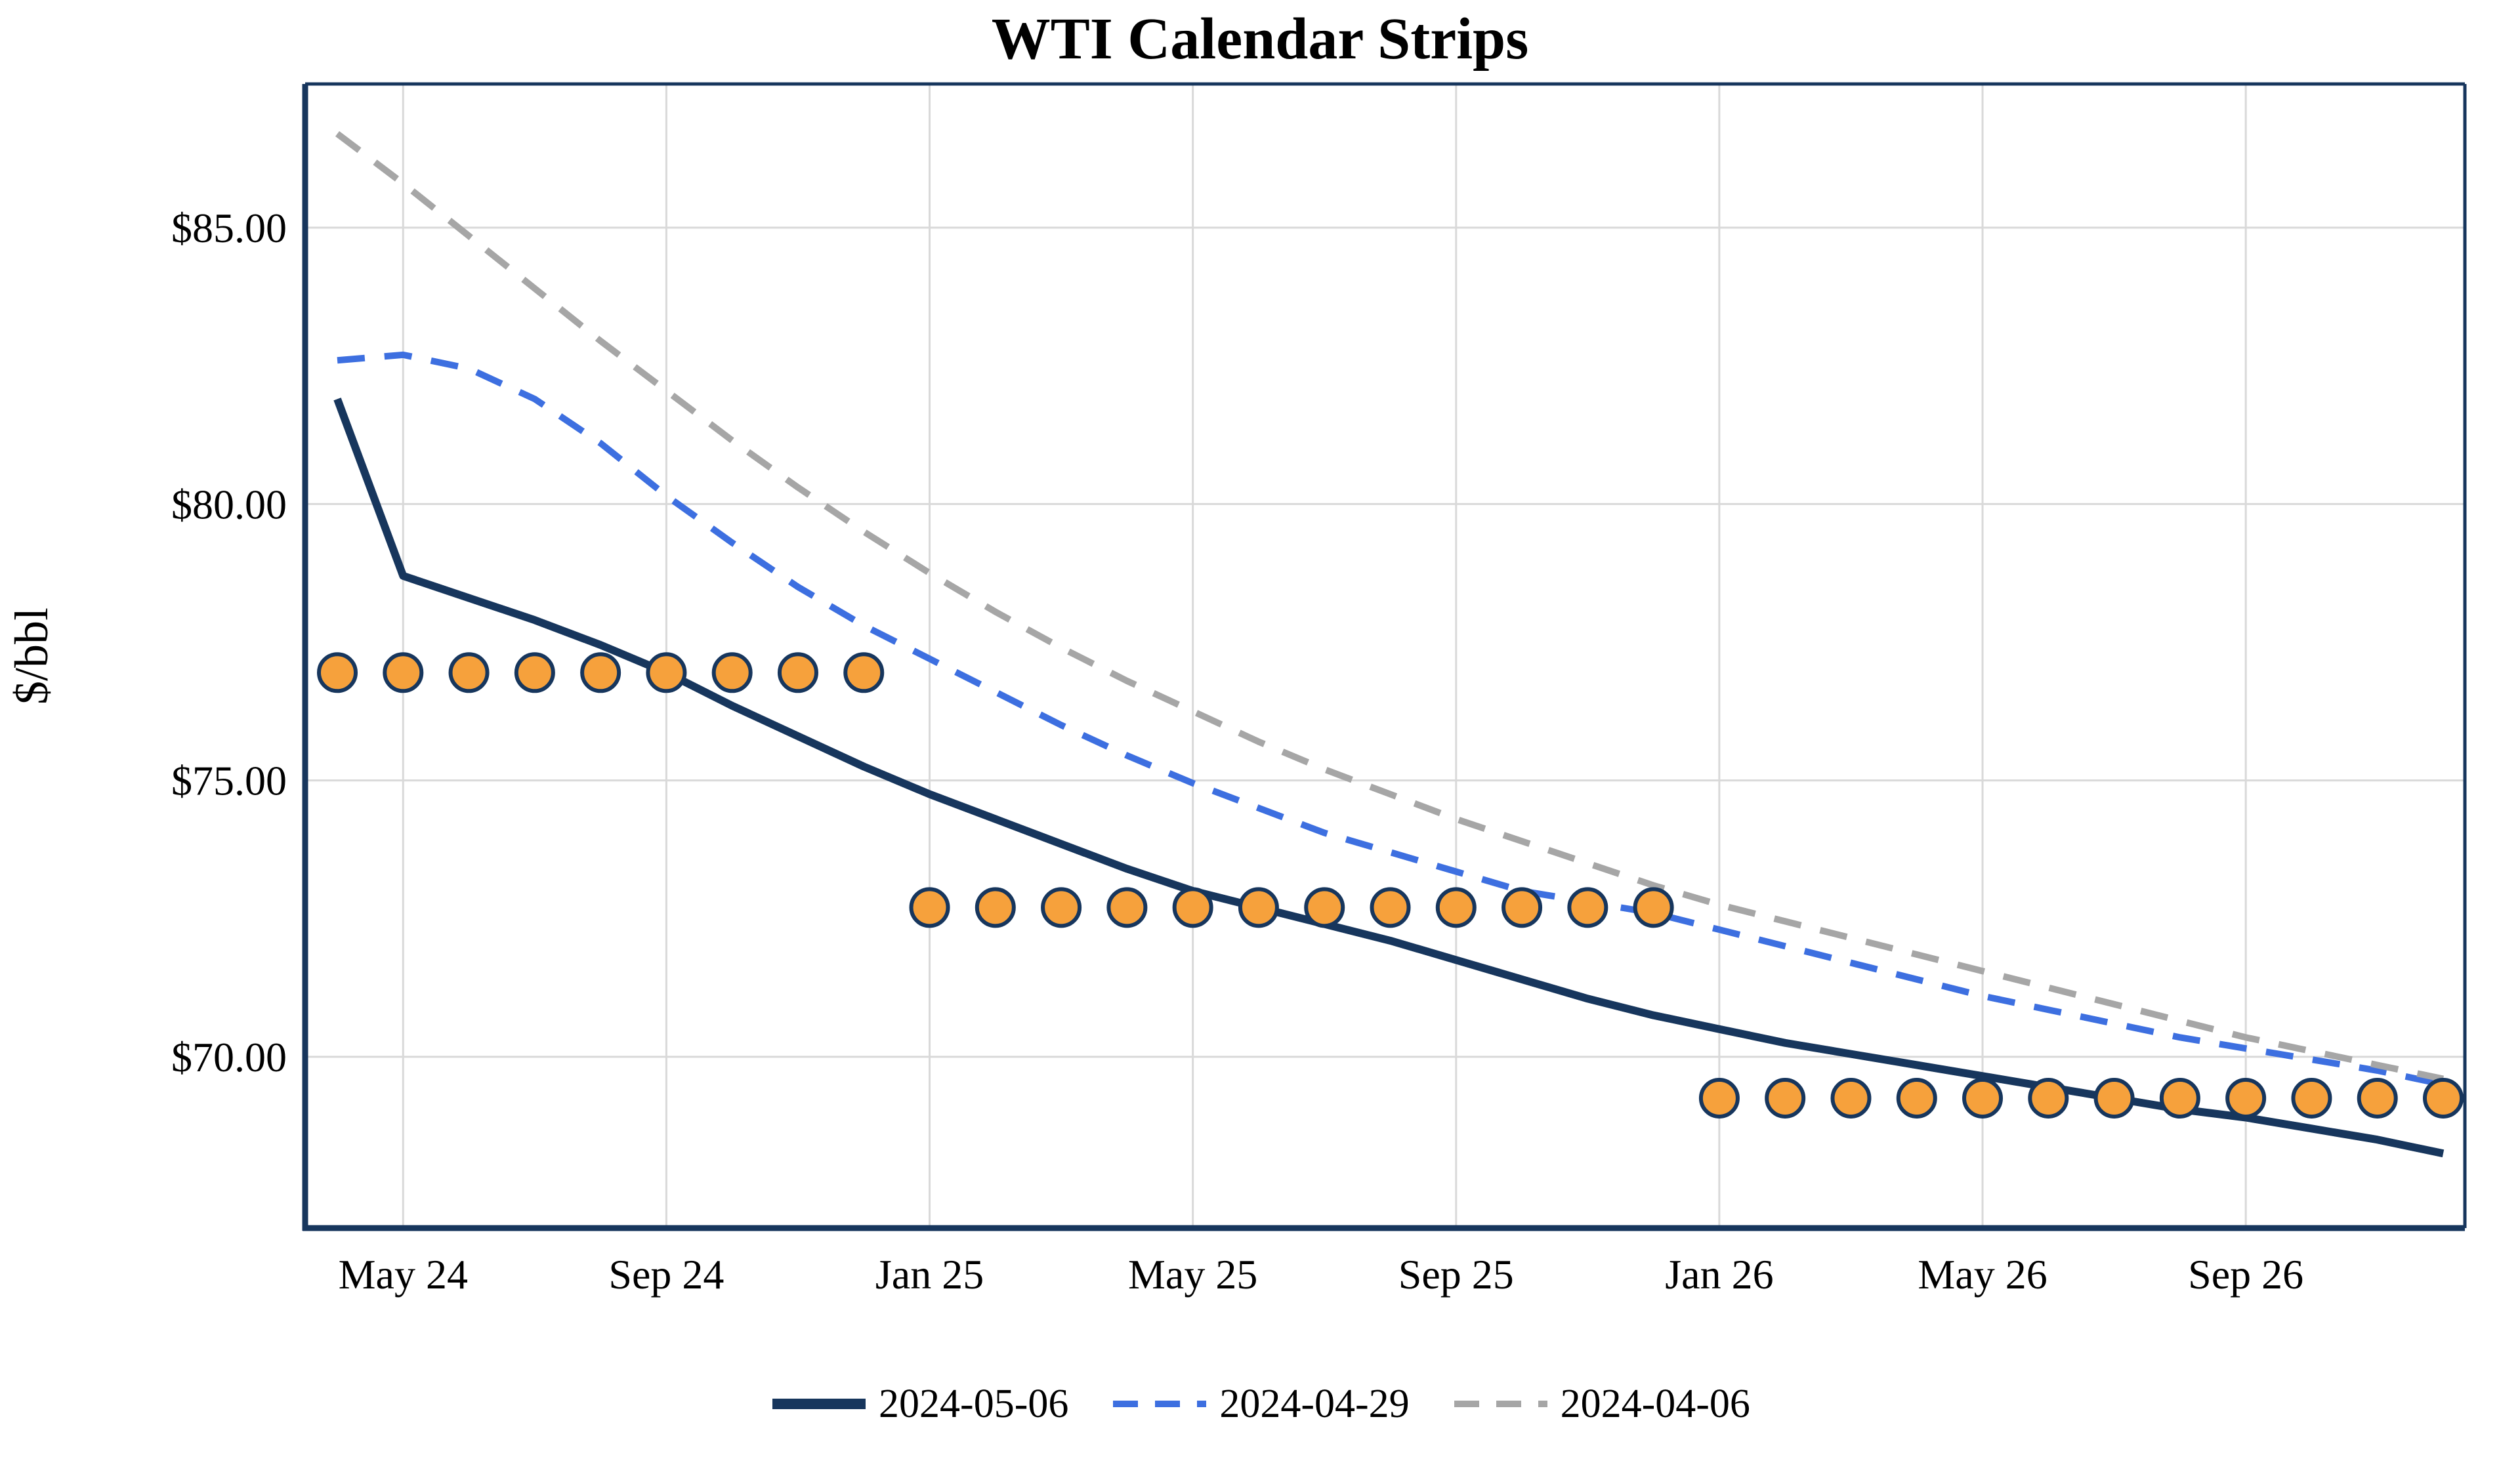 The width and height of the screenshot is (2520, 1480). I want to click on x-tick-label: May 25, so click(1192, 1274).